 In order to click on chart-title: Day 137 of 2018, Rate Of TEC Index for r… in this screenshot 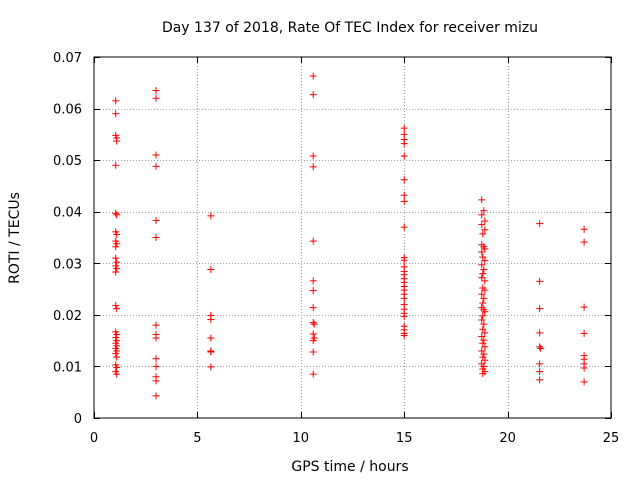, I will do `click(350, 28)`.